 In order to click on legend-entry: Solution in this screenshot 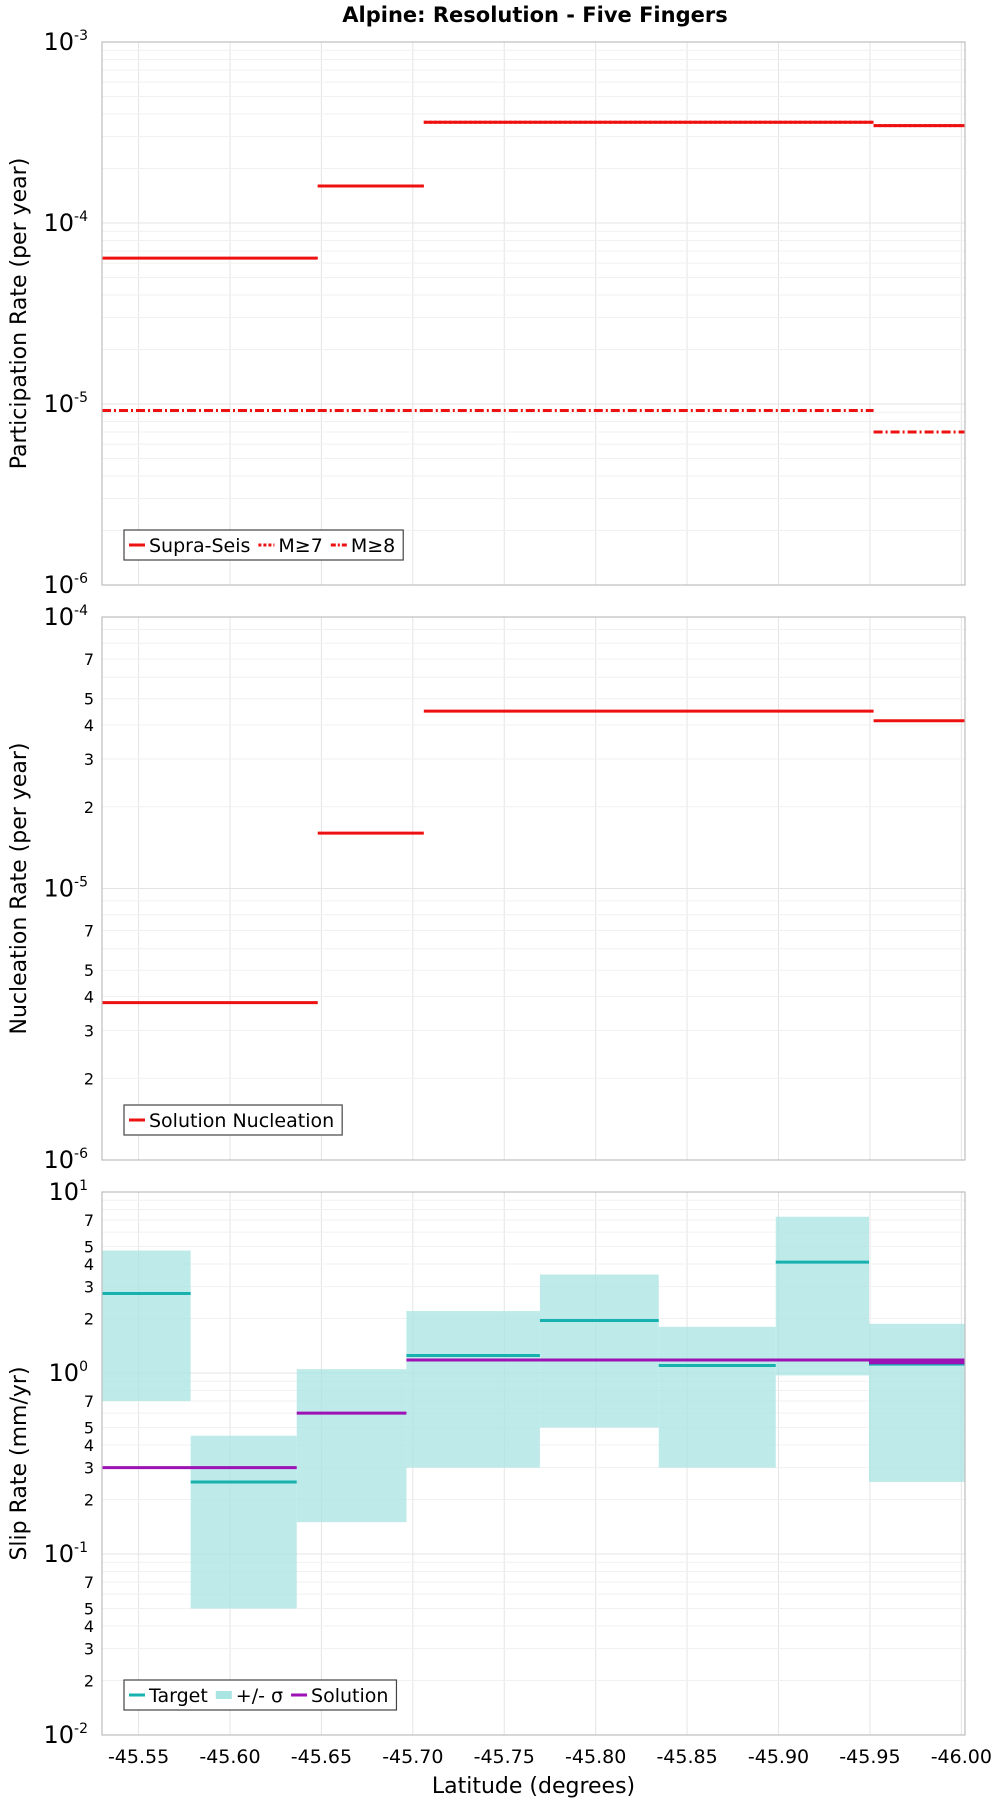, I will do `click(349, 1696)`.